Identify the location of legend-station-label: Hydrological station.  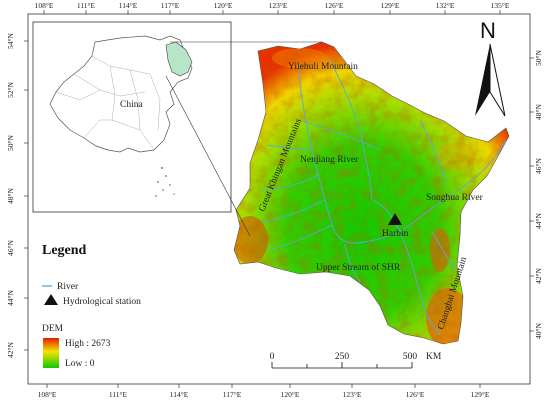
(102, 302).